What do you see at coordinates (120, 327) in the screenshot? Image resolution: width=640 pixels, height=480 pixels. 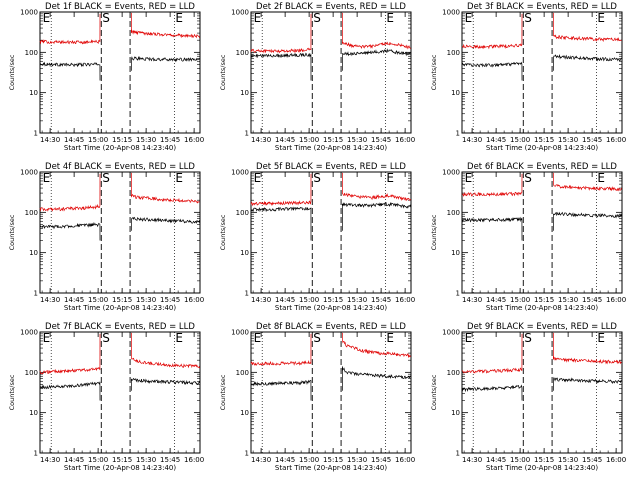 I see `chart-title: Det 7f BLACK = Events, RED = LLD` at bounding box center [120, 327].